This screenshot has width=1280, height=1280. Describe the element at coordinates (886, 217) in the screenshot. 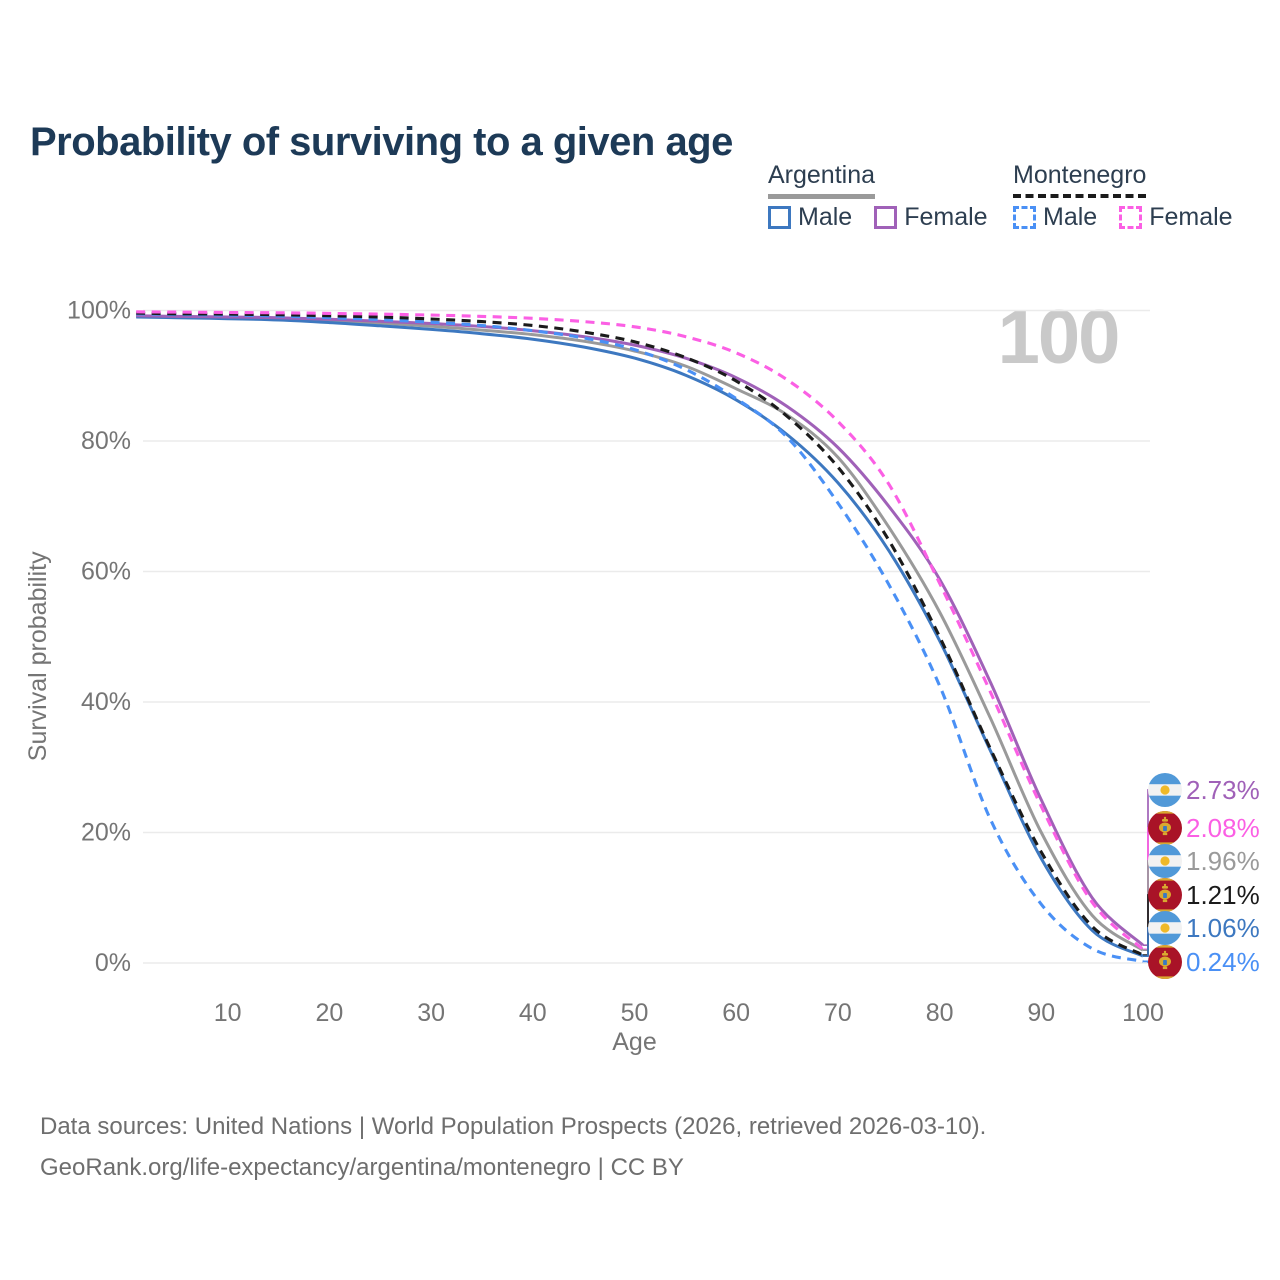

I see `argentina-female-swatch` at that location.